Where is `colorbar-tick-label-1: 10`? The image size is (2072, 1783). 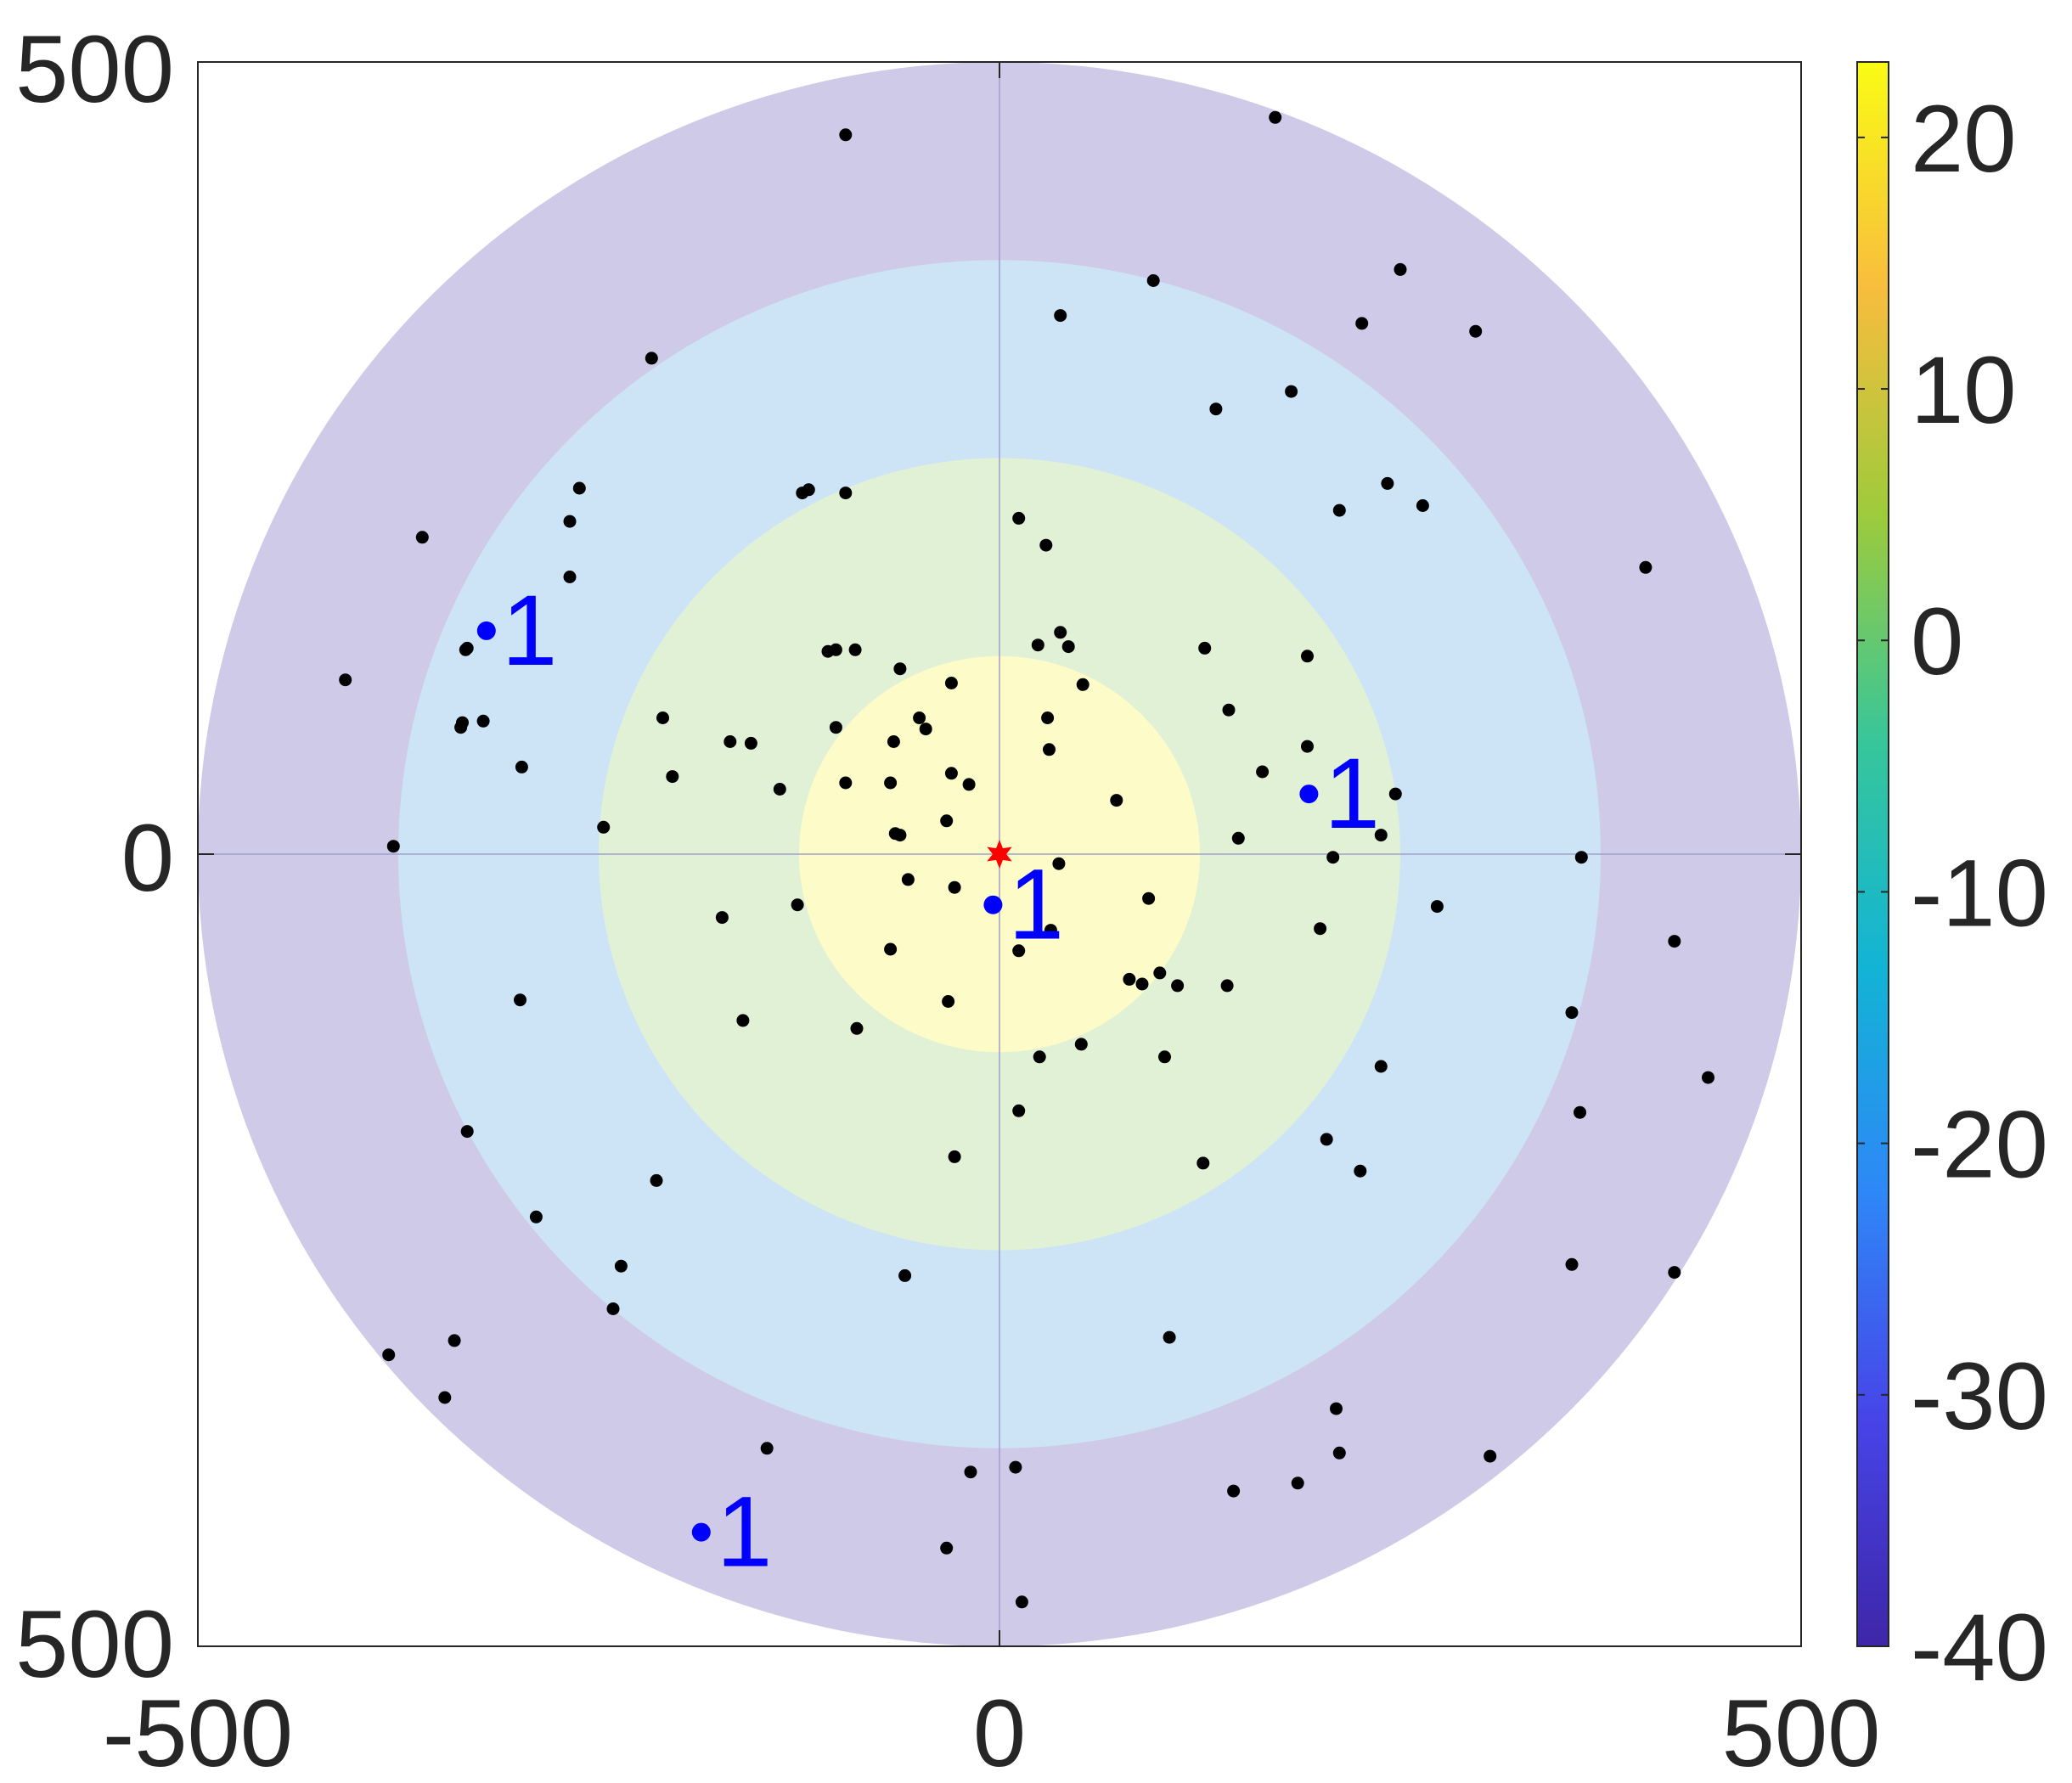
colorbar-tick-label-1: 10 is located at coordinates (1964, 390).